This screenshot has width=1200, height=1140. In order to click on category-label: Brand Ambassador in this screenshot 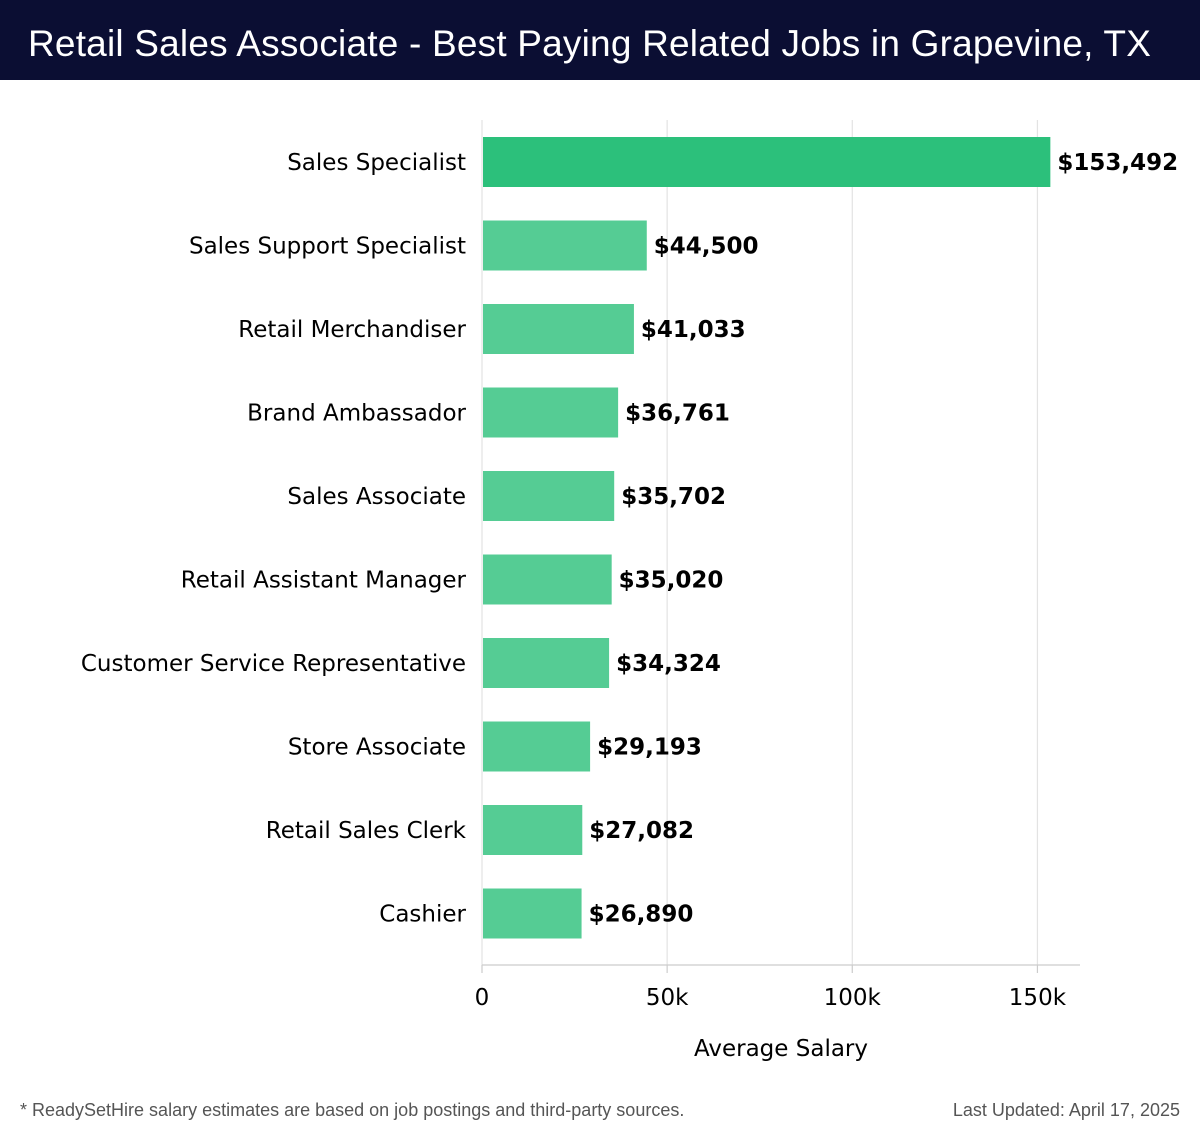, I will do `click(356, 414)`.